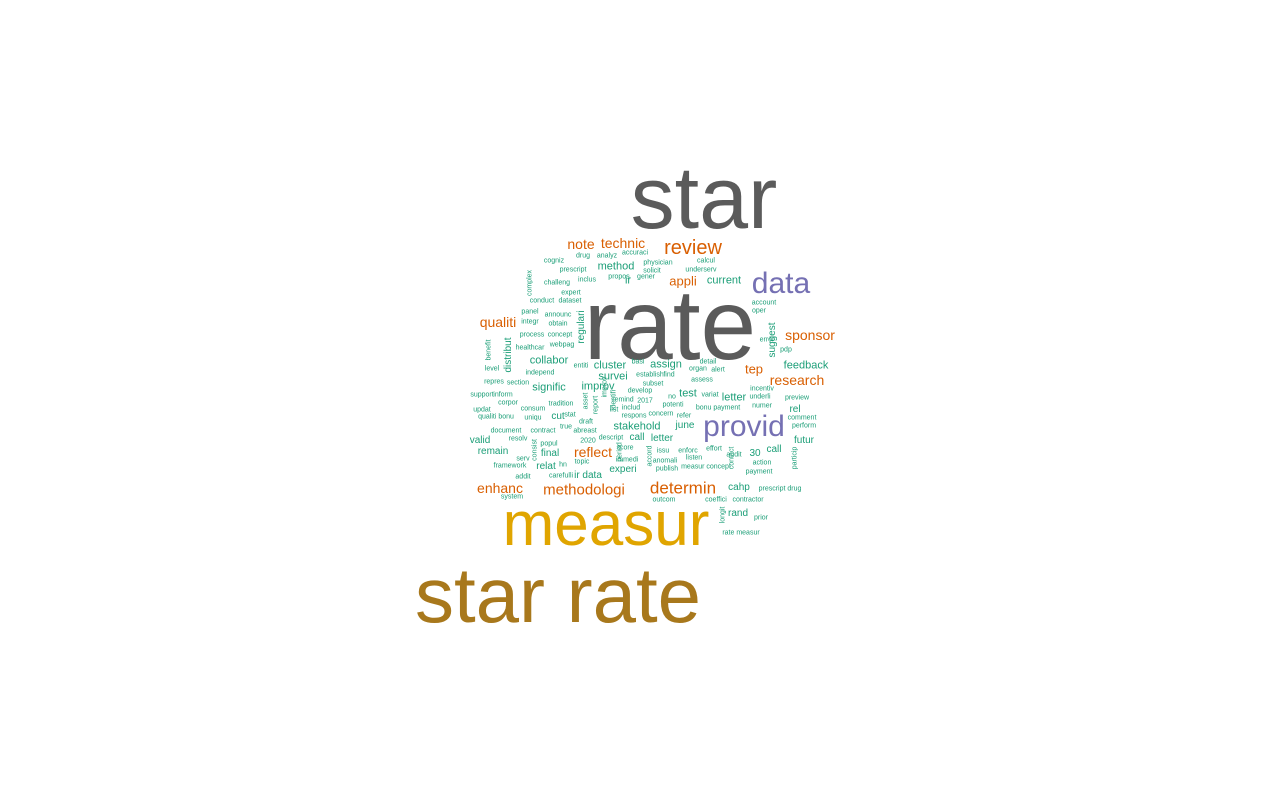 The width and height of the screenshot is (1280, 800). I want to click on word: qualiti bonu, so click(496, 417).